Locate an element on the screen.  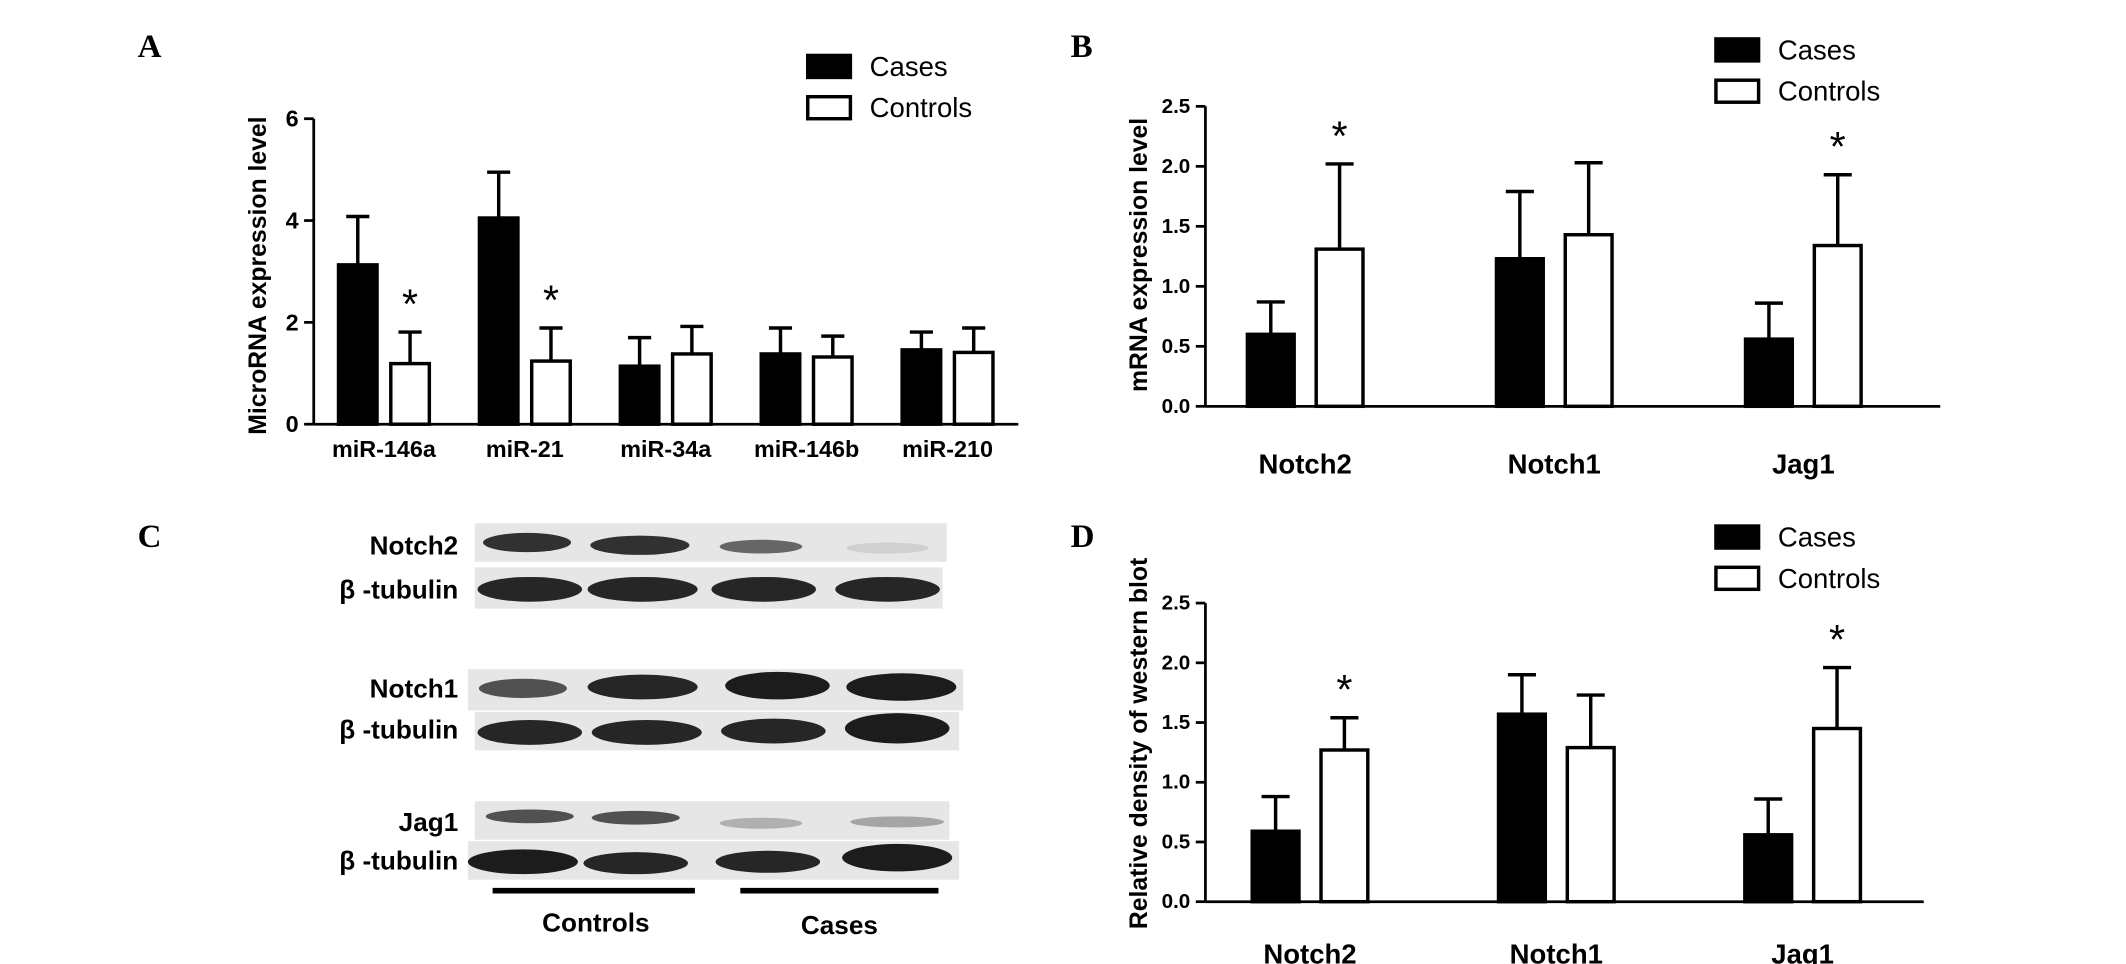
y-axis-label: mRNA expression level is located at coordinates (1139, 255).